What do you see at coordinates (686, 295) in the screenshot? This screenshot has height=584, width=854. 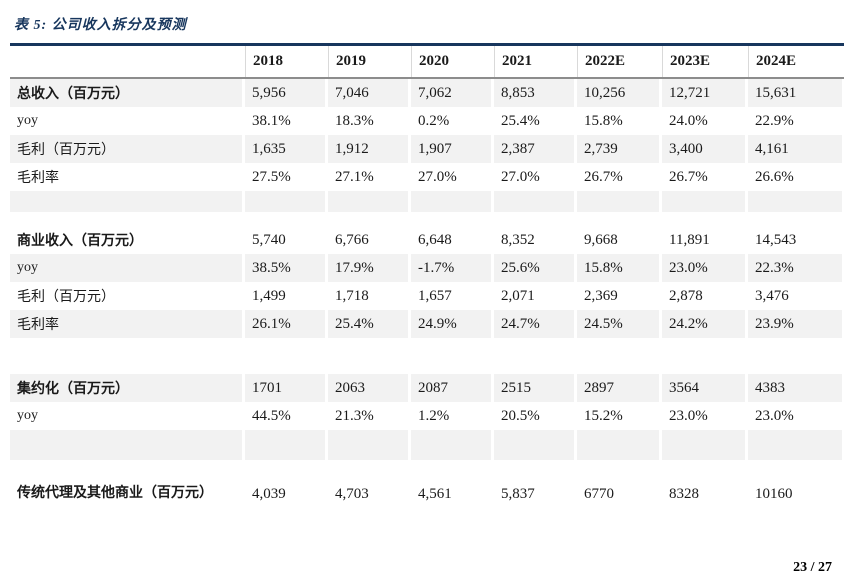 I see `value-cell: 2,878` at bounding box center [686, 295].